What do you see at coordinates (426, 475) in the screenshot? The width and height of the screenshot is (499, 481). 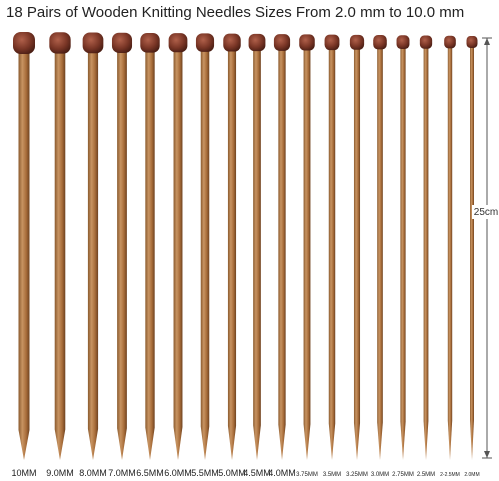 I see `size-label: 2.5MM` at bounding box center [426, 475].